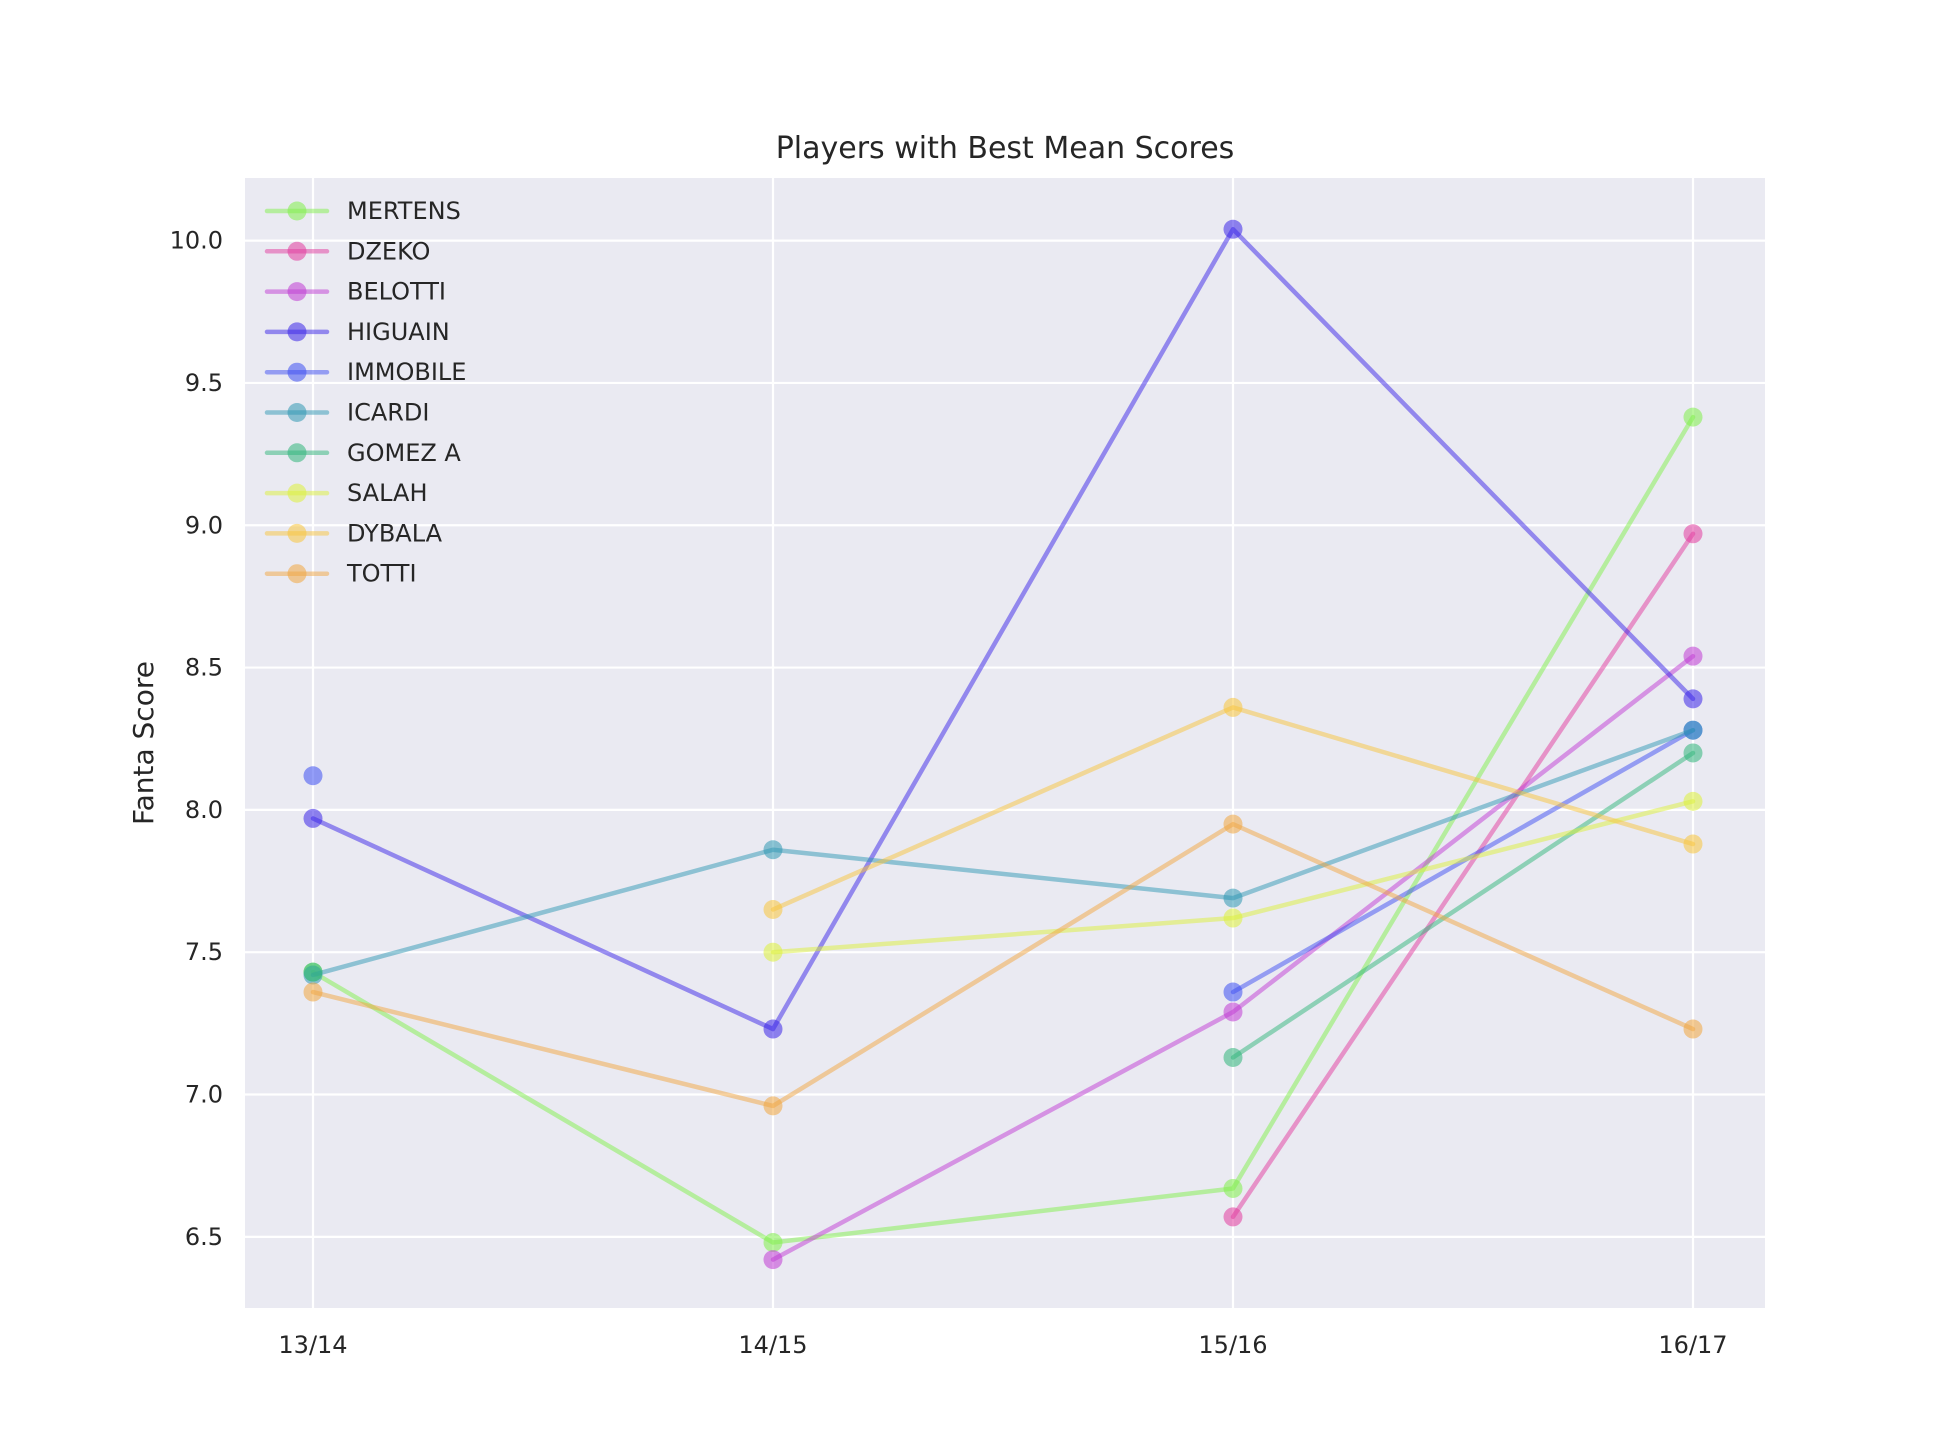  Describe the element at coordinates (204, 525) in the screenshot. I see `y-tick-label: 9.0` at that location.